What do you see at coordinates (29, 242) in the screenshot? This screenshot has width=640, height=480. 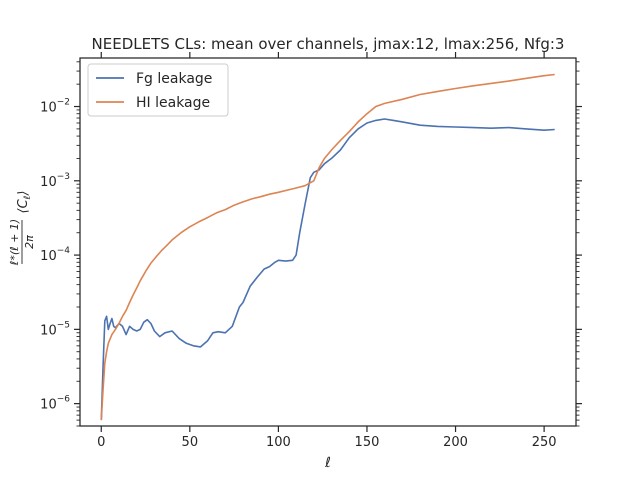 I see `svg-text: 2π` at bounding box center [29, 242].